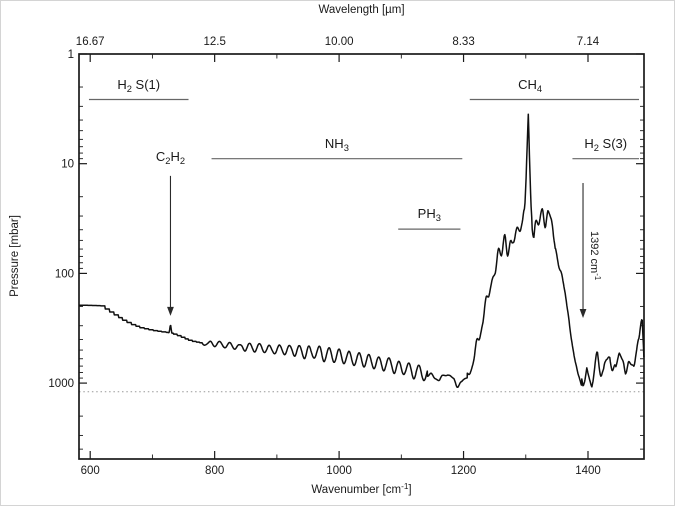 This screenshot has height=506, width=675. Describe the element at coordinates (334, 143) in the screenshot. I see `label-text: NH` at that location.